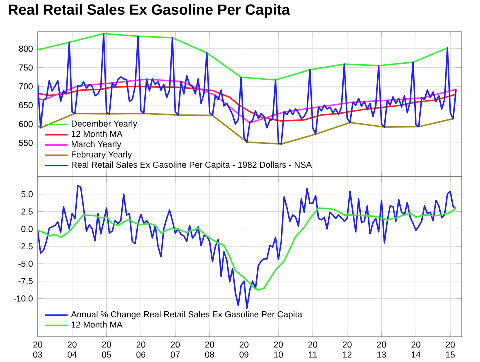 This screenshot has height=362, width=480. I want to click on y-tick-label: -10.0, so click(23, 299).